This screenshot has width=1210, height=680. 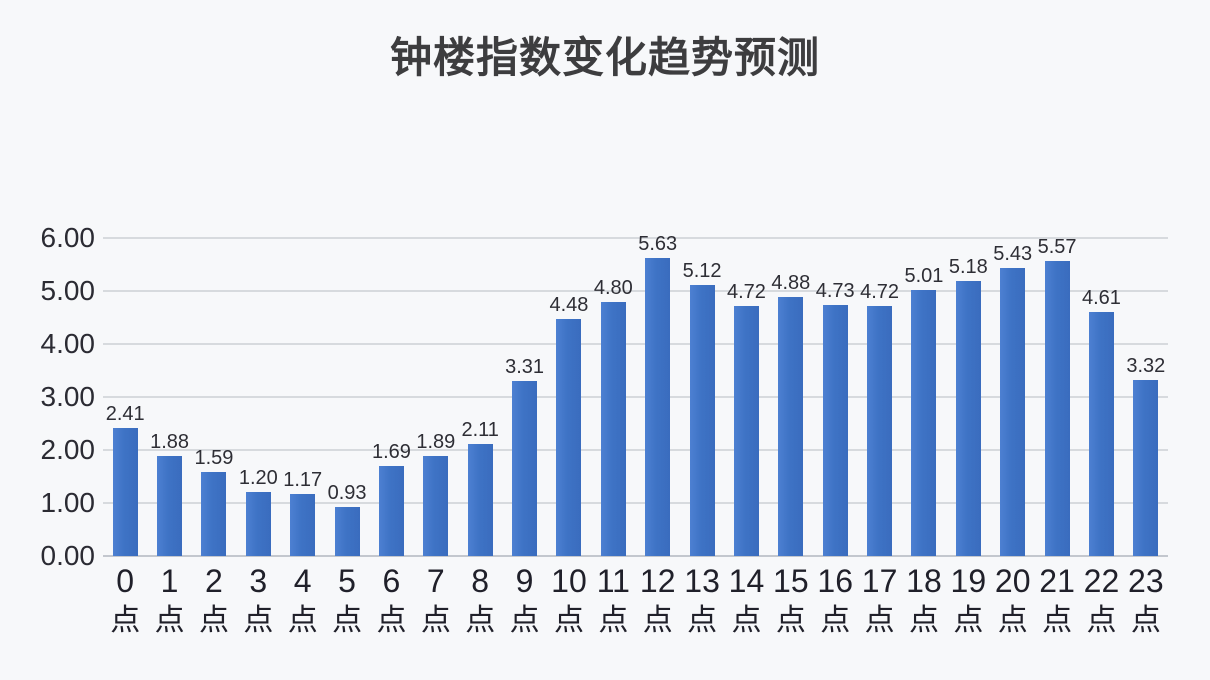 What do you see at coordinates (1146, 581) in the screenshot?
I see `x-axis-hour-label: 23` at bounding box center [1146, 581].